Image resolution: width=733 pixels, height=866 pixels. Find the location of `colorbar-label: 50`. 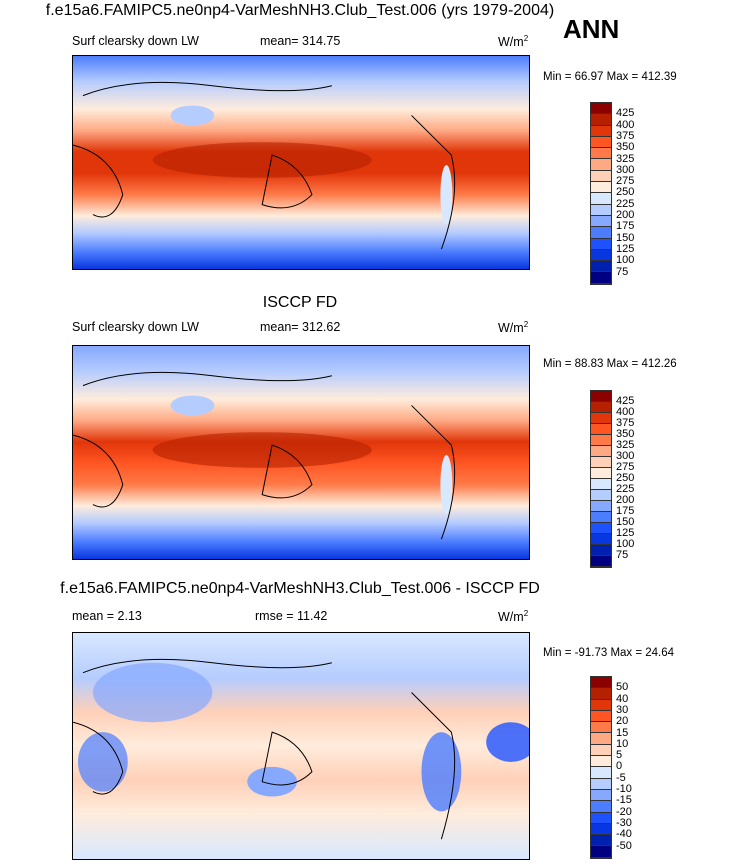

colorbar-label: 50 is located at coordinates (622, 687).